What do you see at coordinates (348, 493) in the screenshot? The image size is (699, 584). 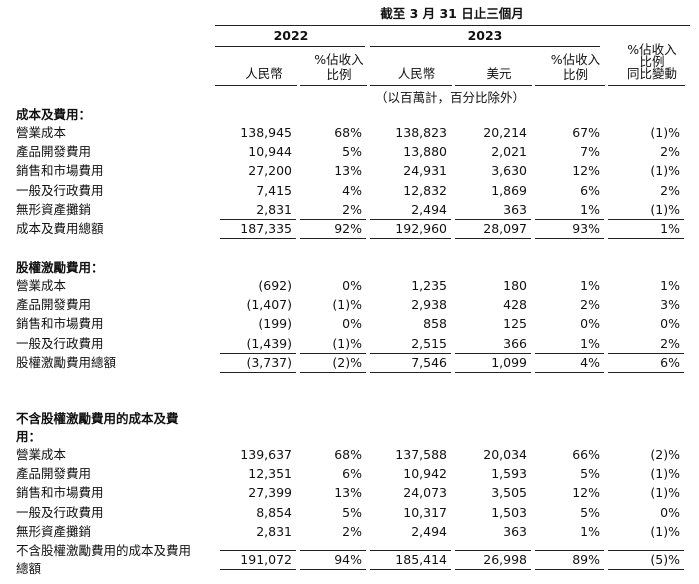 I see `cell: 13%` at bounding box center [348, 493].